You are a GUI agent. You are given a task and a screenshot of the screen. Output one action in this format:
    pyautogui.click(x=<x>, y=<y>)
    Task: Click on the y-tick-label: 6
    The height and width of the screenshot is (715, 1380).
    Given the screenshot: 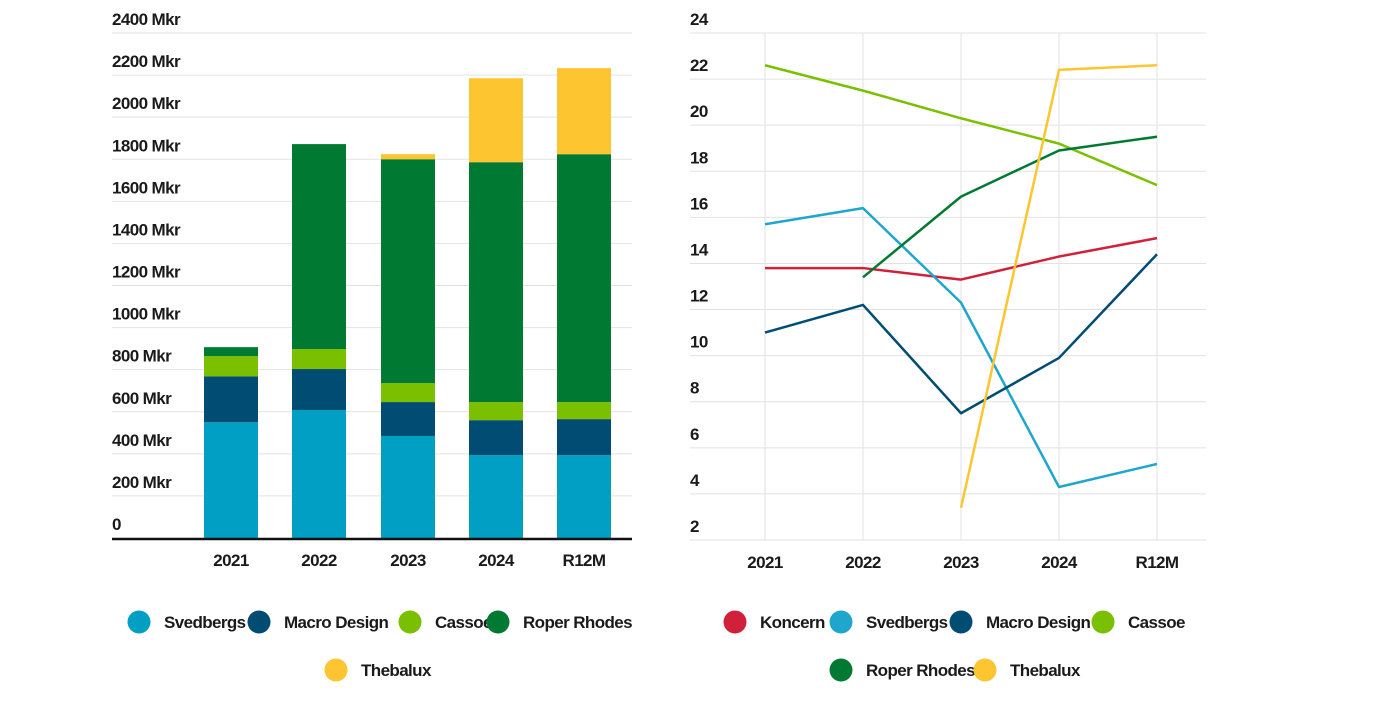 What is the action you would take?
    pyautogui.click(x=694, y=434)
    